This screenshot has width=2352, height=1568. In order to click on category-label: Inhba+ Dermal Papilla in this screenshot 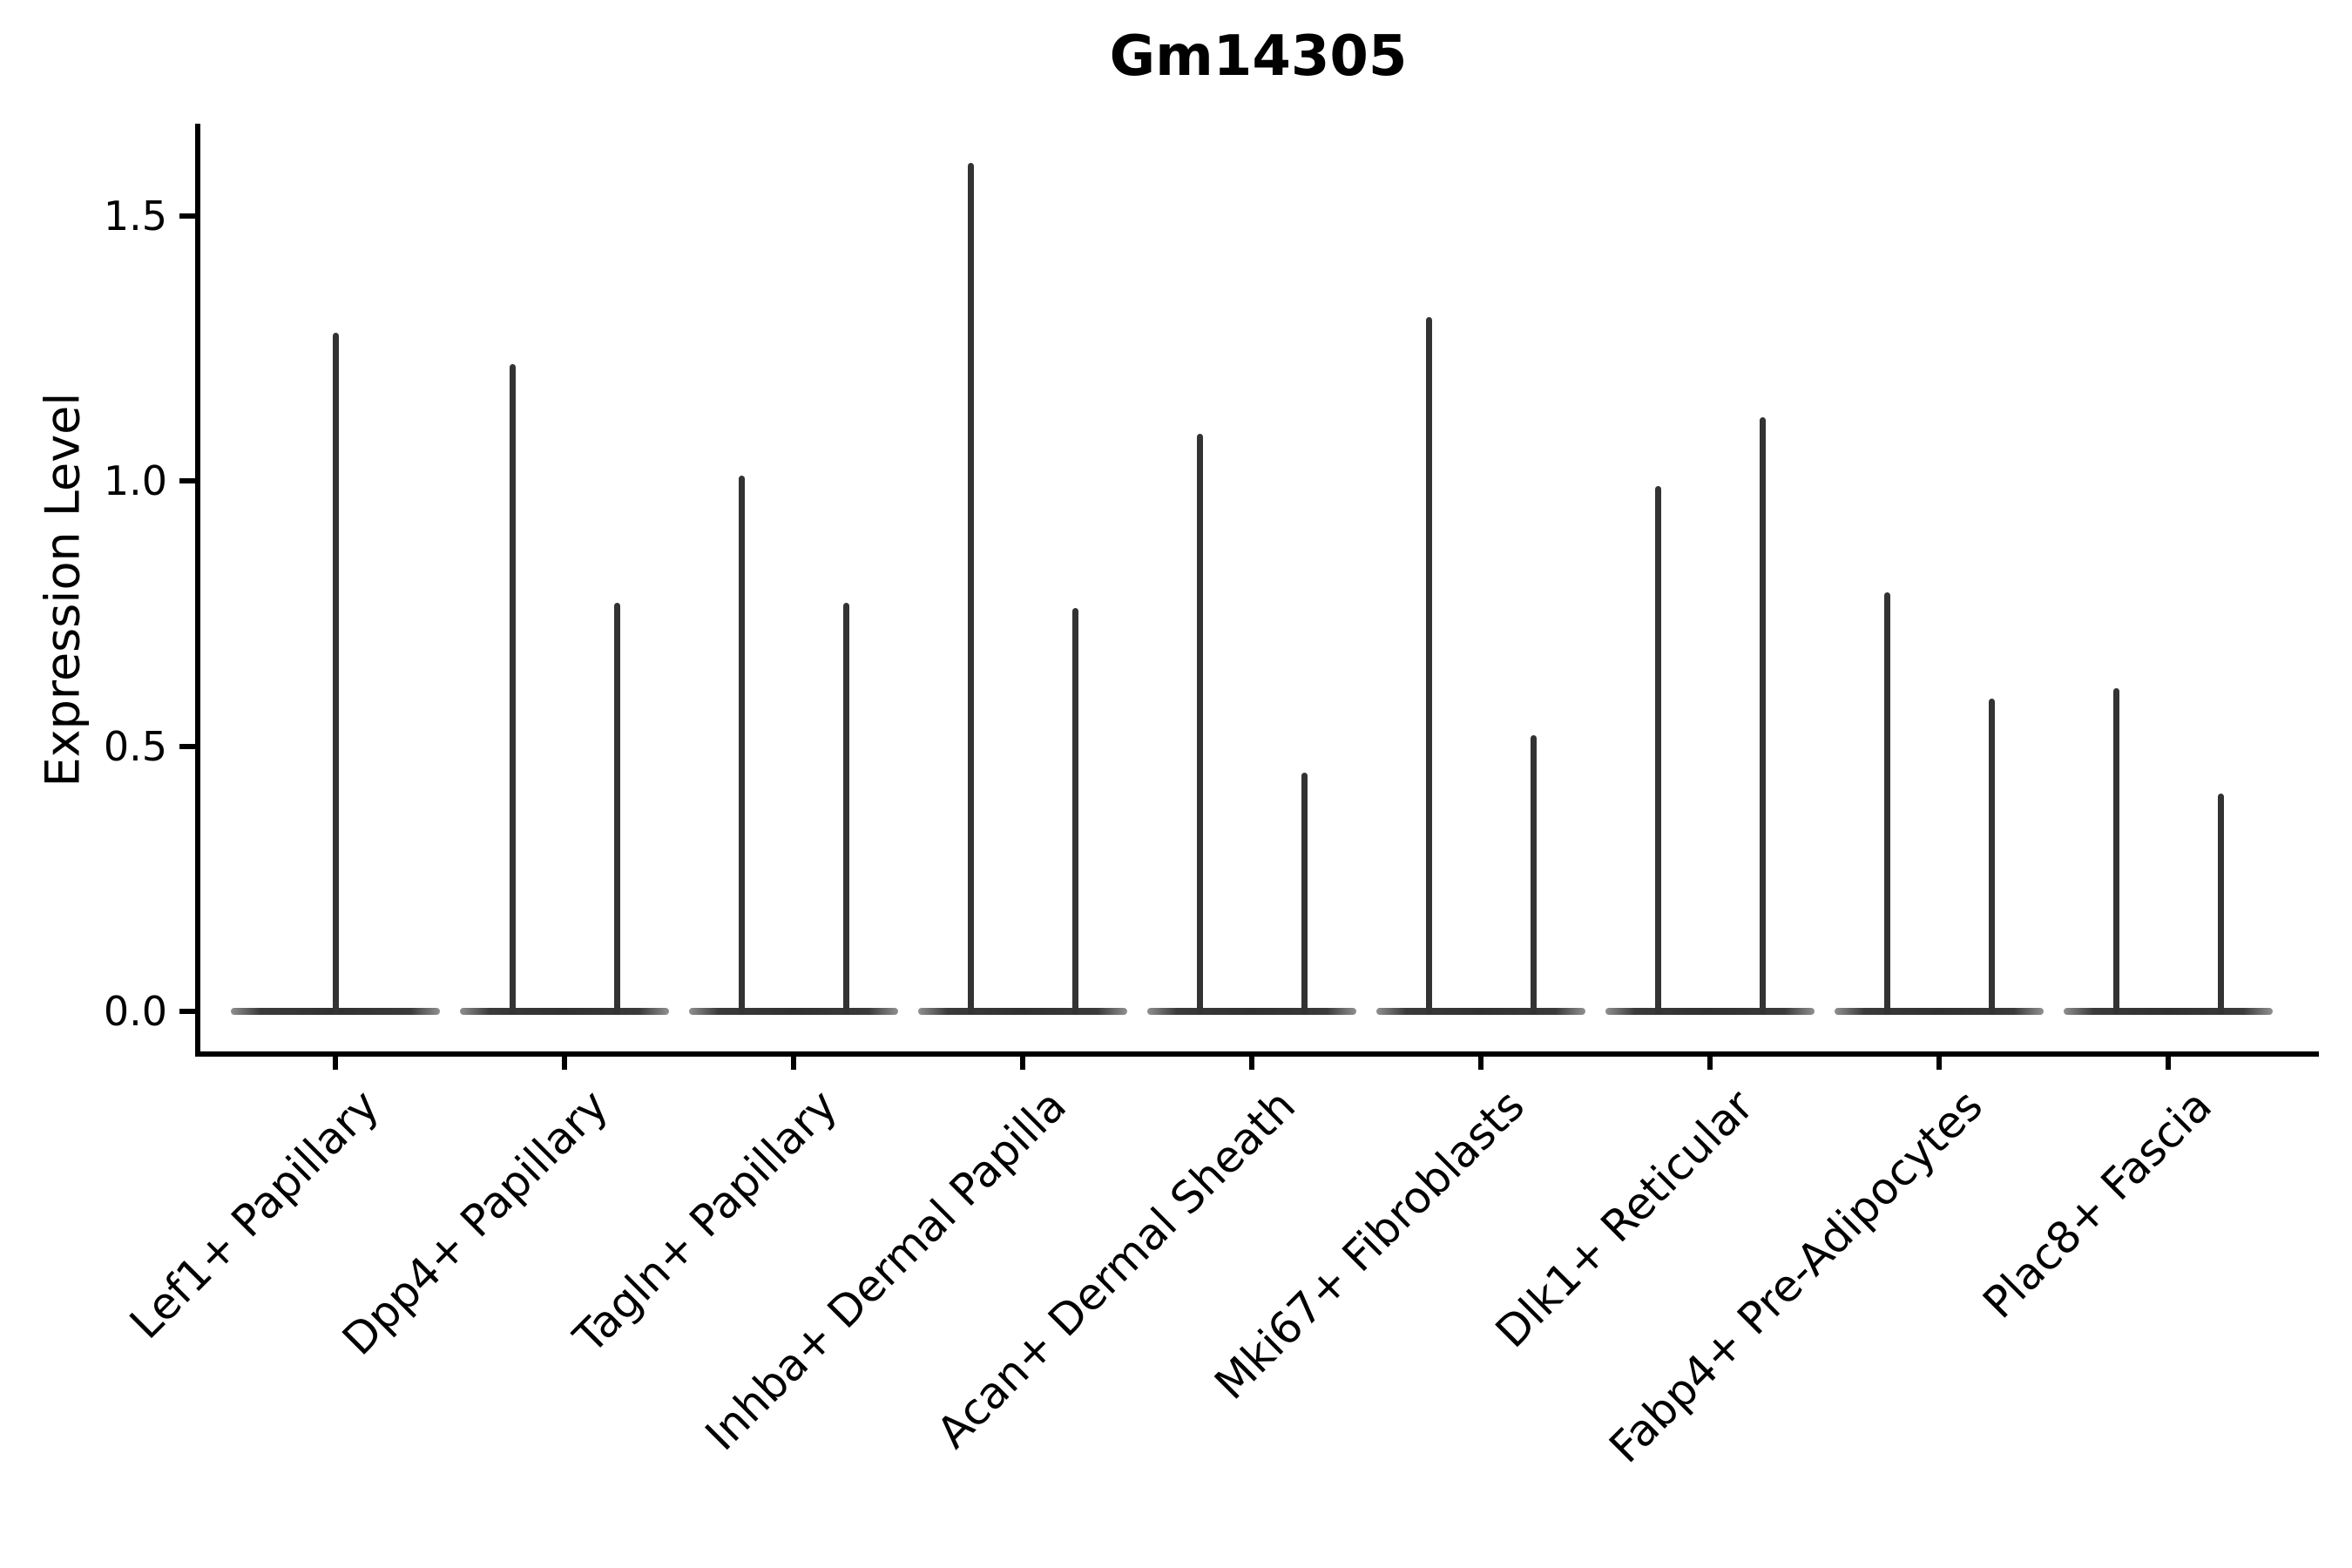, I will do `click(1040, 1098)`.